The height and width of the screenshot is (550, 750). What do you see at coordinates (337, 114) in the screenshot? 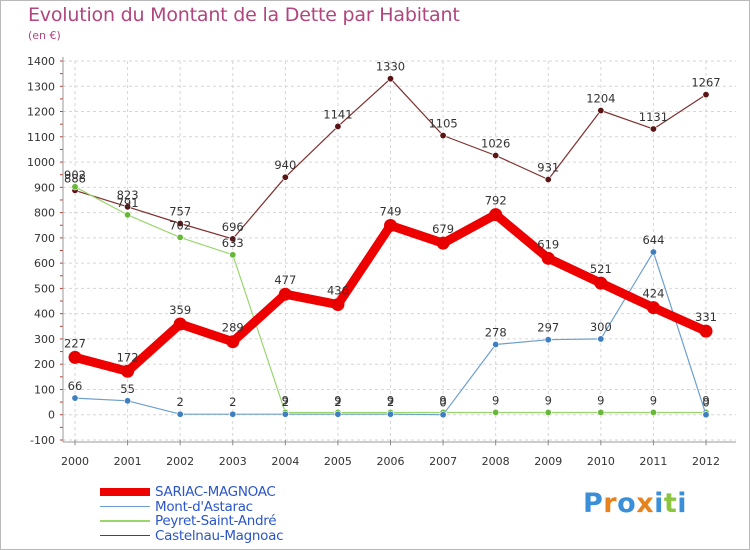
I see `data-label: 1141` at bounding box center [337, 114].